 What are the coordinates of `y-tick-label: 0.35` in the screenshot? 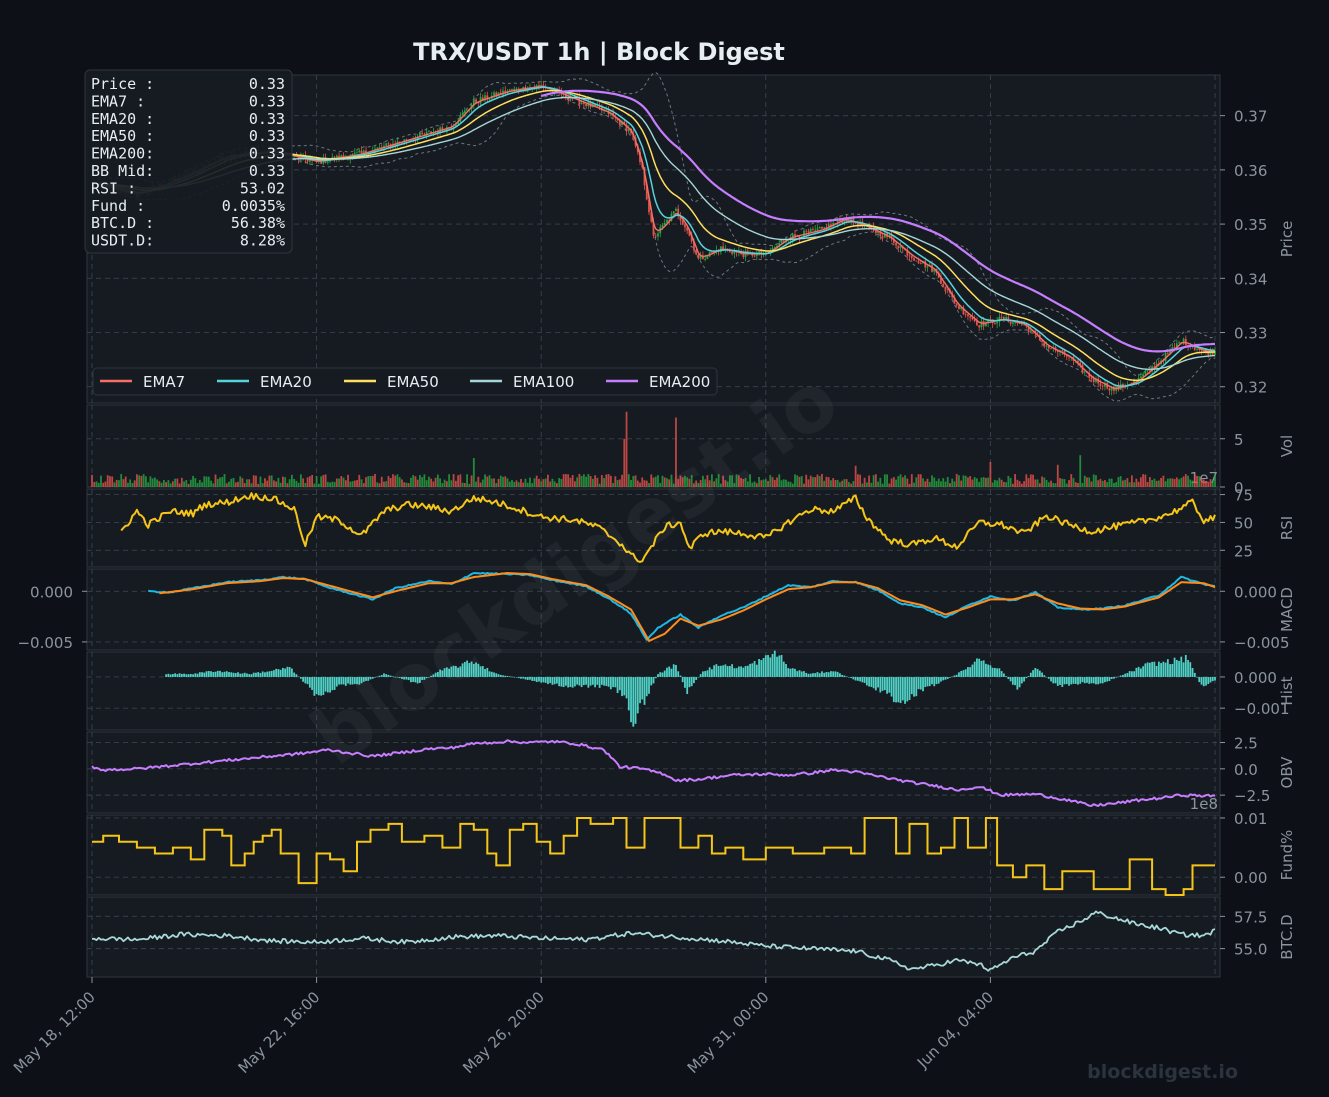 It's located at (1250, 225).